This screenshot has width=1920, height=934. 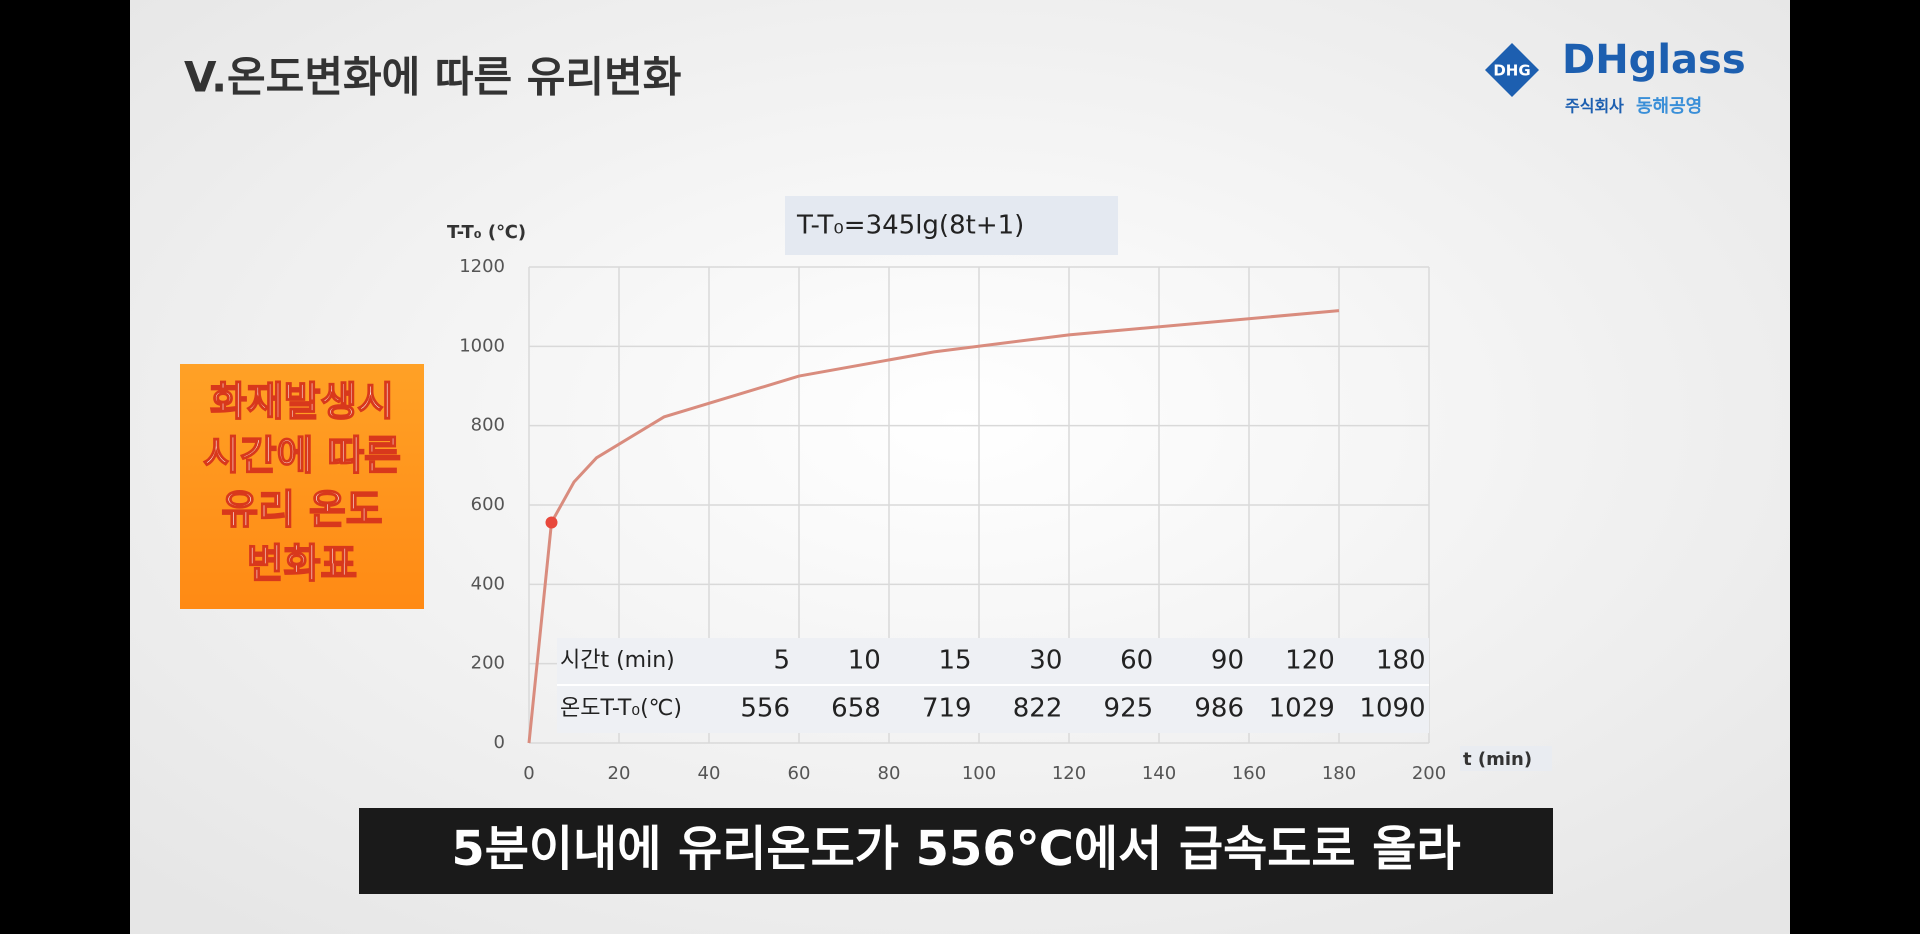 What do you see at coordinates (488, 504) in the screenshot?
I see `y-tick-label: 600` at bounding box center [488, 504].